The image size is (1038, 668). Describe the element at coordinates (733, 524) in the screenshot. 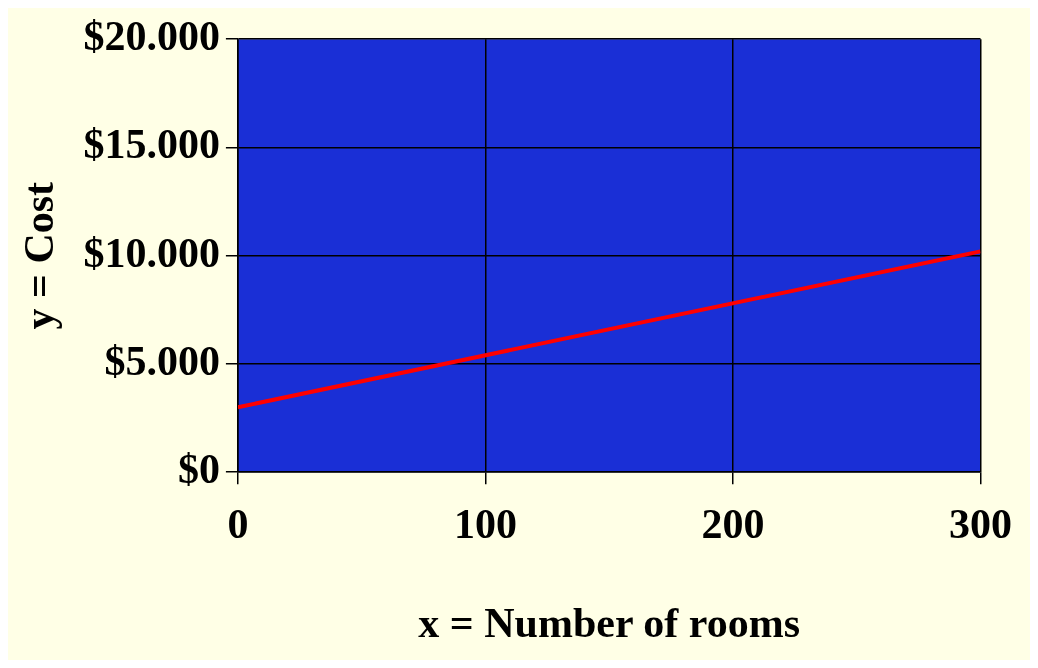

I see `x-tick-label: 200` at that location.